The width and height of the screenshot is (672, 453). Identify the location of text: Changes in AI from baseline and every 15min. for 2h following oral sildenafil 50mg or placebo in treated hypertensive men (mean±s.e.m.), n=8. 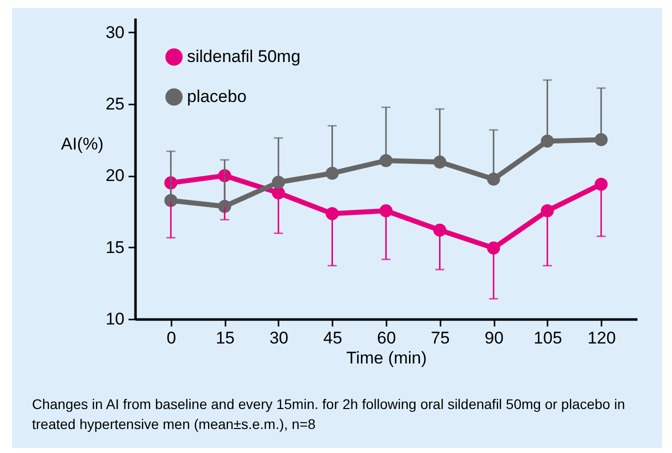
(329, 414).